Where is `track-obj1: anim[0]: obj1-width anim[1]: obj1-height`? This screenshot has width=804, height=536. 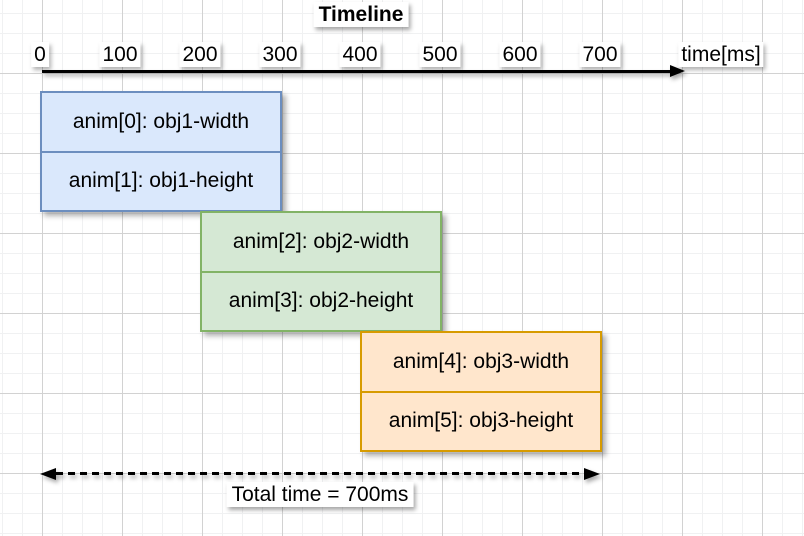 track-obj1: anim[0]: obj1-width anim[1]: obj1-height is located at coordinates (161, 151).